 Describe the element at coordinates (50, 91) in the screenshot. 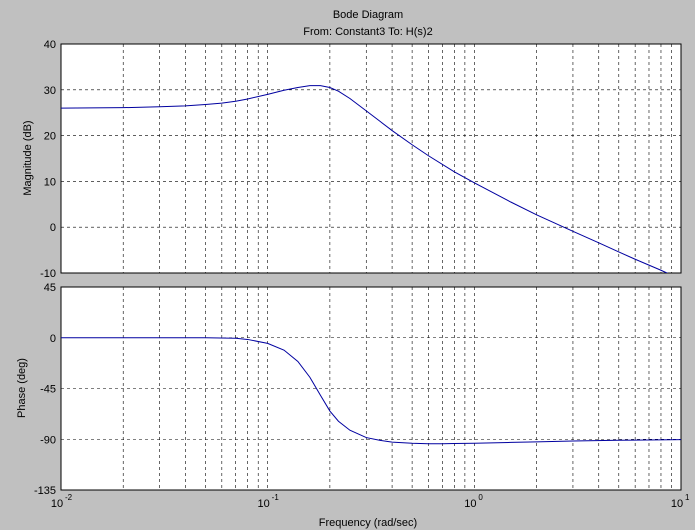

I see `magnitude-y-tick-label: 30` at that location.